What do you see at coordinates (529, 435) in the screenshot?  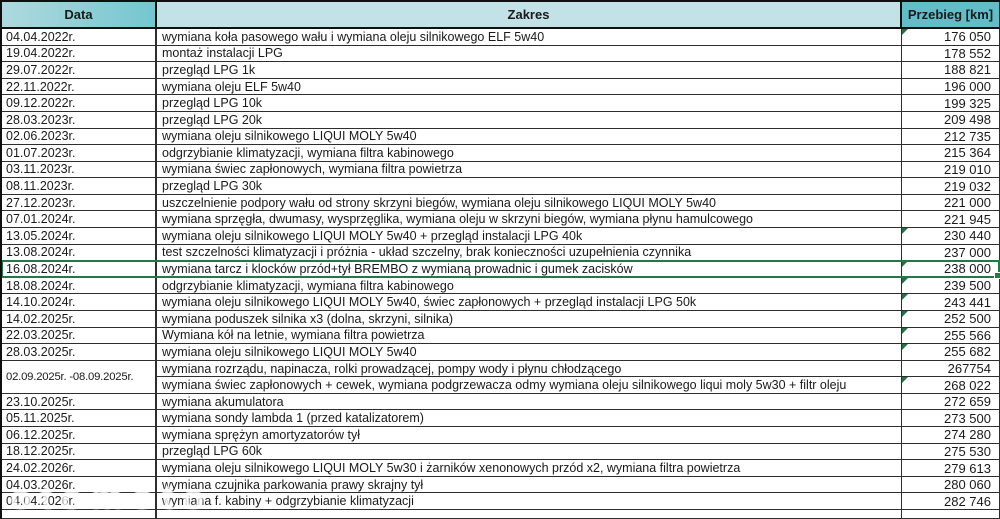 I see `table-cell-scope: wymiana sprężyn amortyzatorów tył` at bounding box center [529, 435].